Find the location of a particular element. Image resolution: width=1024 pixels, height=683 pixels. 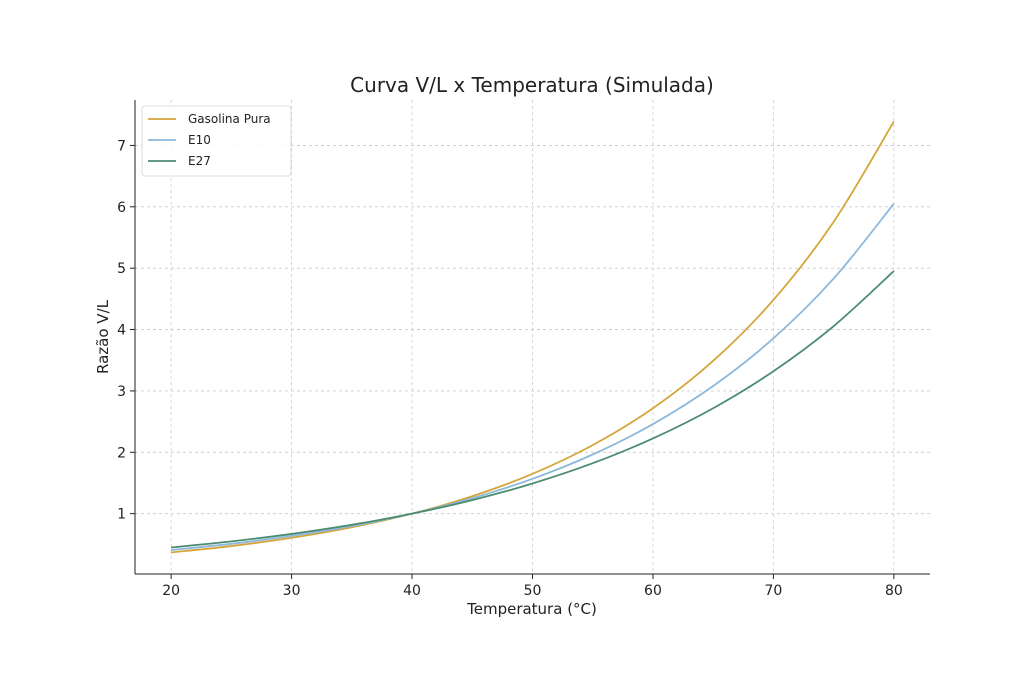

chart-title: Curva V/L x Temperatura (Simulada) is located at coordinates (532, 85).